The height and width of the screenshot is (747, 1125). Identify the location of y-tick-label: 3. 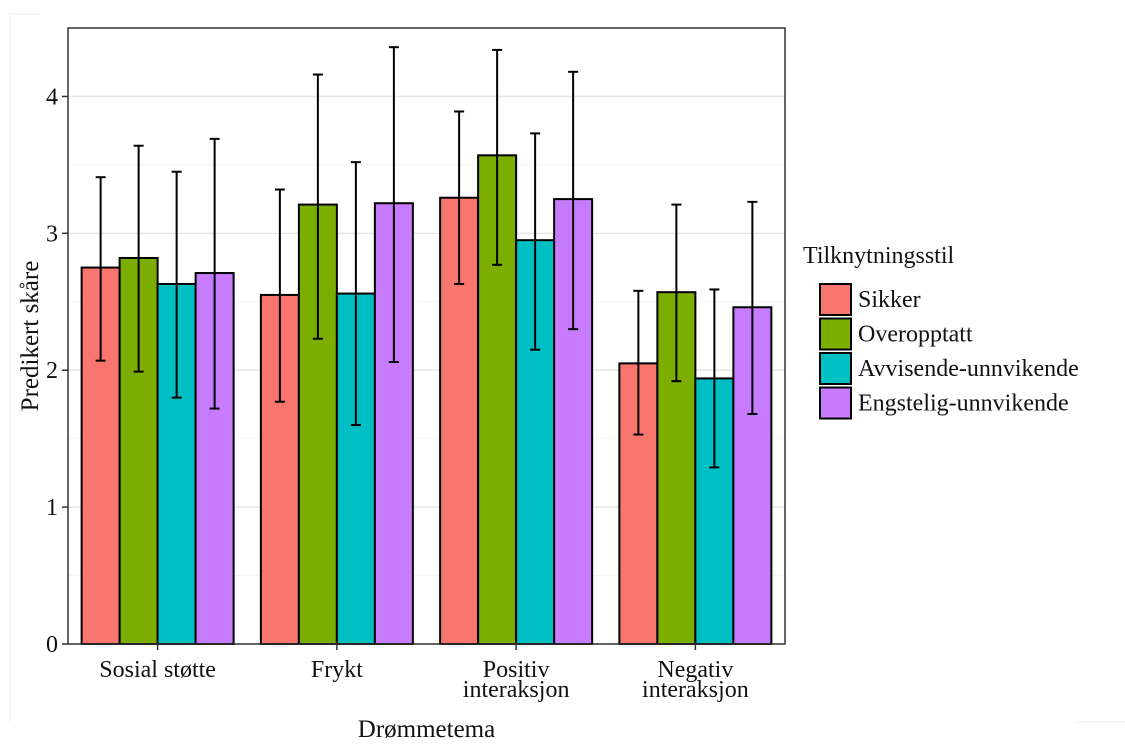
(52, 234).